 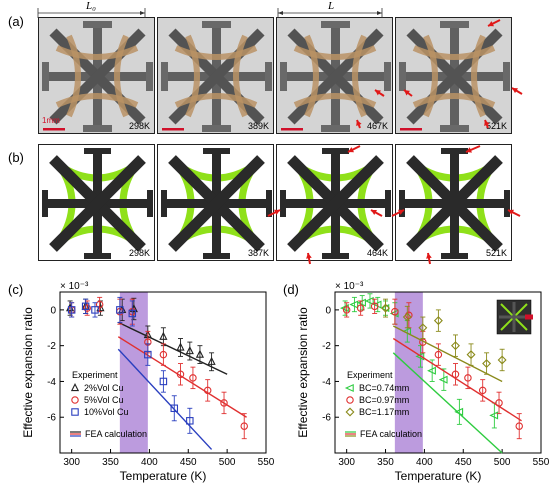 What do you see at coordinates (377, 126) in the screenshot?
I see `temperature-label: 467K` at bounding box center [377, 126].